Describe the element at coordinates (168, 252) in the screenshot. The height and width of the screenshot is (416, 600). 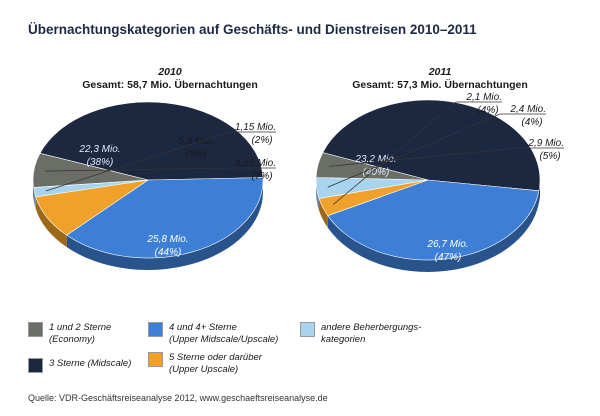
I see `data-pct-midscale-2010: (44%)` at that location.